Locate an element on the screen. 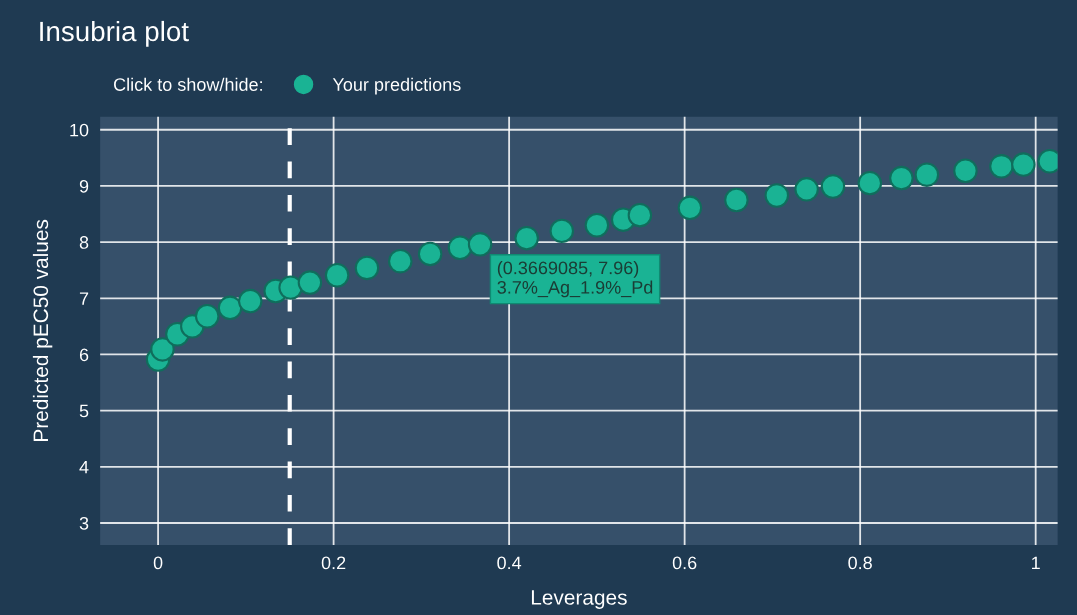 The image size is (1077, 615). x-tick-label: 0 is located at coordinates (158, 563).